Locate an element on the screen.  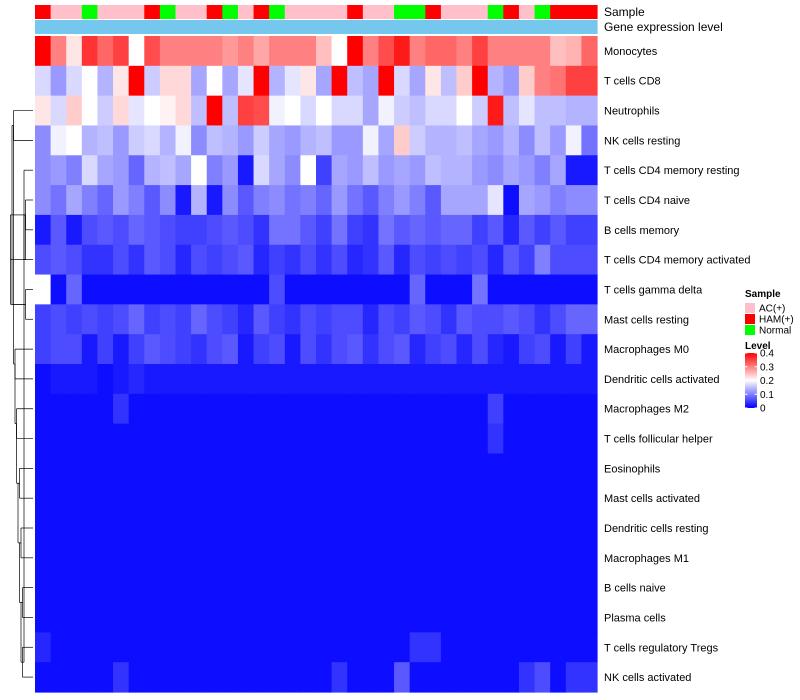
row-label: NK cells activated is located at coordinates (647, 678).